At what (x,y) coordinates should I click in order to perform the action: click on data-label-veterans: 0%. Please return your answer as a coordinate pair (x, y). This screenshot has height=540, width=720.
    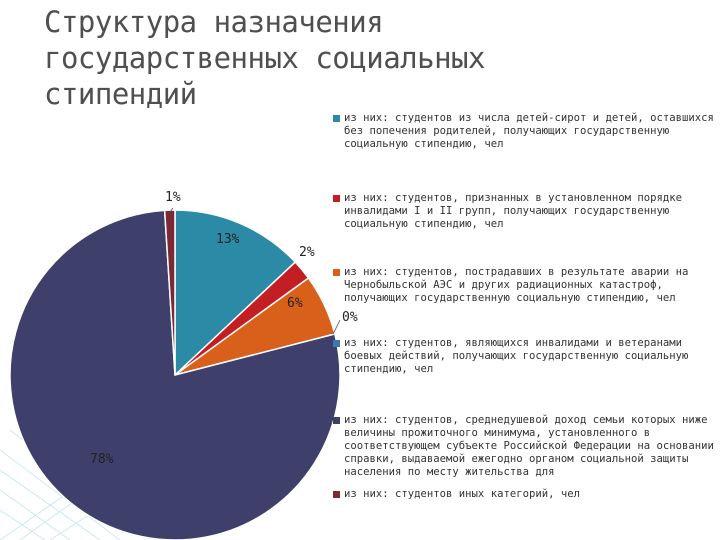
    Looking at the image, I should click on (350, 317).